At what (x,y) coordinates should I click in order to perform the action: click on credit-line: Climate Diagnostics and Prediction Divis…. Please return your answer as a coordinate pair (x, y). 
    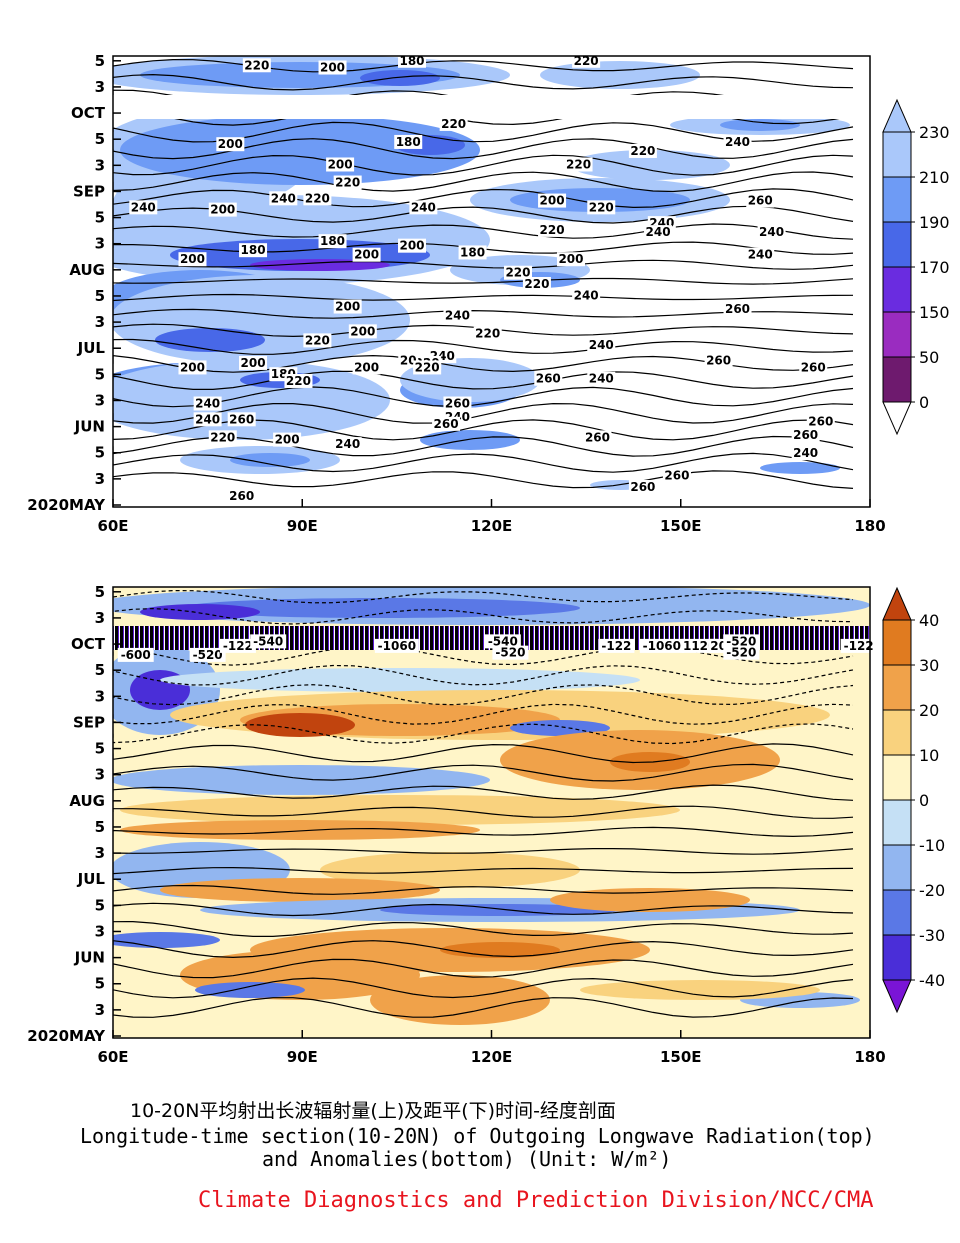
    Looking at the image, I should click on (536, 1200).